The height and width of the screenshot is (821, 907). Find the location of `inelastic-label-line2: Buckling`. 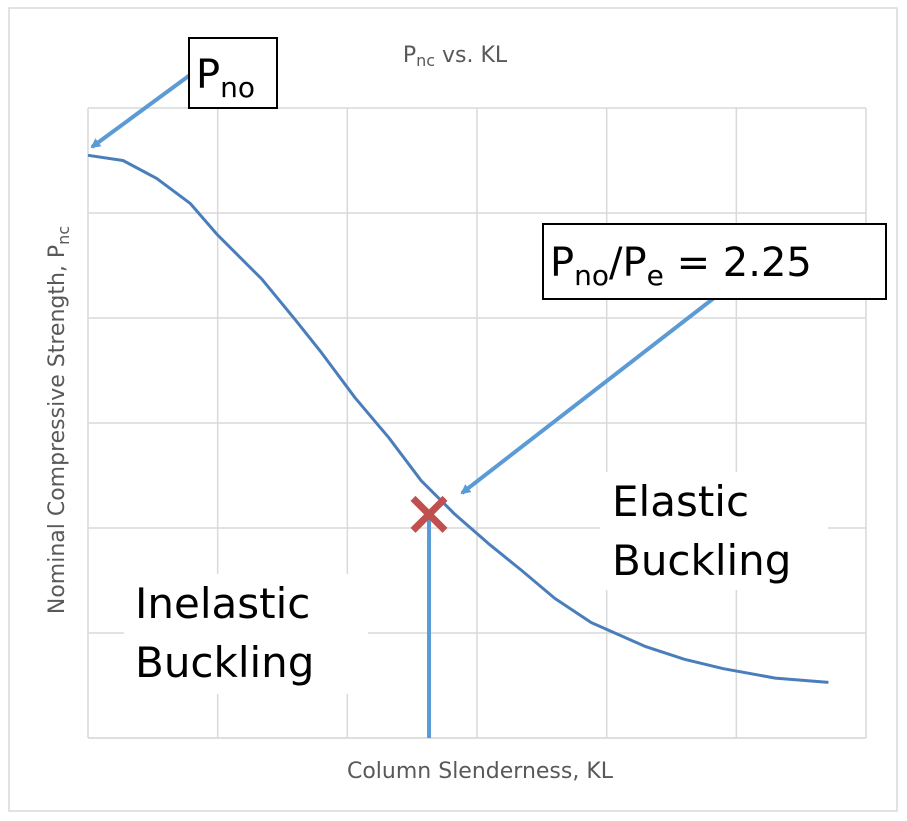

inelastic-label-line2: Buckling is located at coordinates (224, 662).